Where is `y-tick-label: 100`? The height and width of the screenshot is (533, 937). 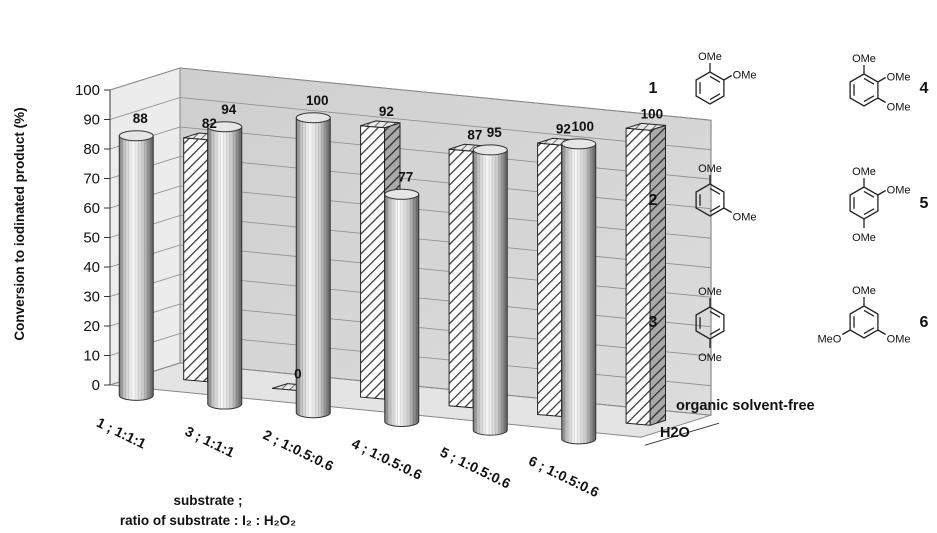
y-tick-label: 100 is located at coordinates (87, 90).